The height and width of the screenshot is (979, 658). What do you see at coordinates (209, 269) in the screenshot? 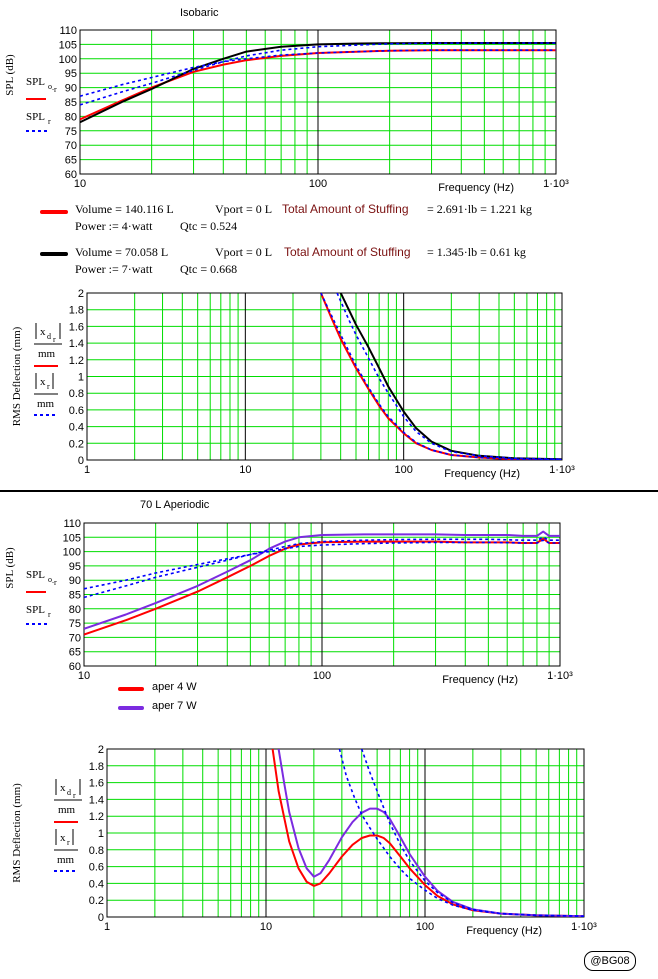
I see `qtc-text-2: Qtc = 0.668` at bounding box center [209, 269].